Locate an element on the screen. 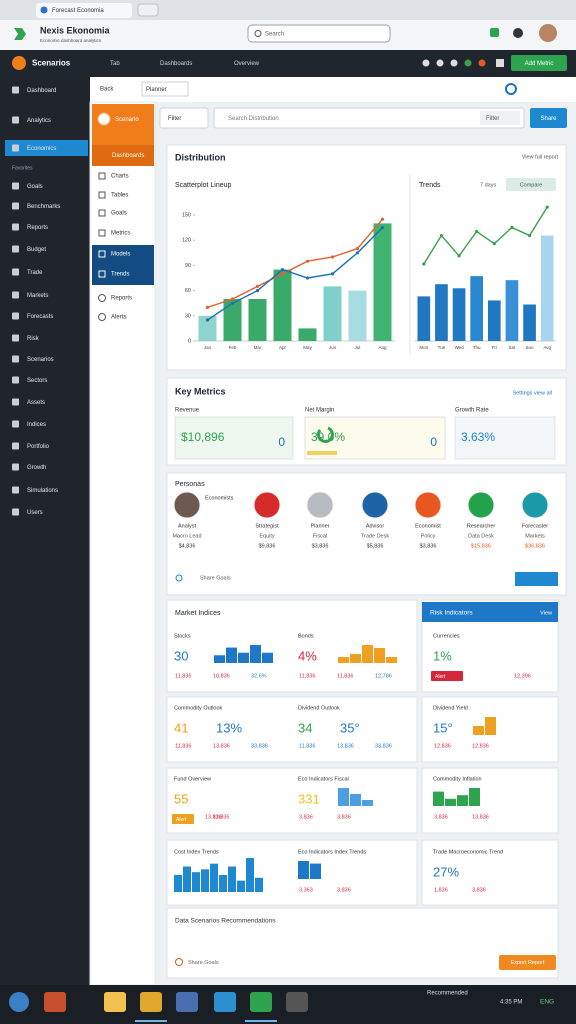  nav-title: Scenarios is located at coordinates (51, 63).